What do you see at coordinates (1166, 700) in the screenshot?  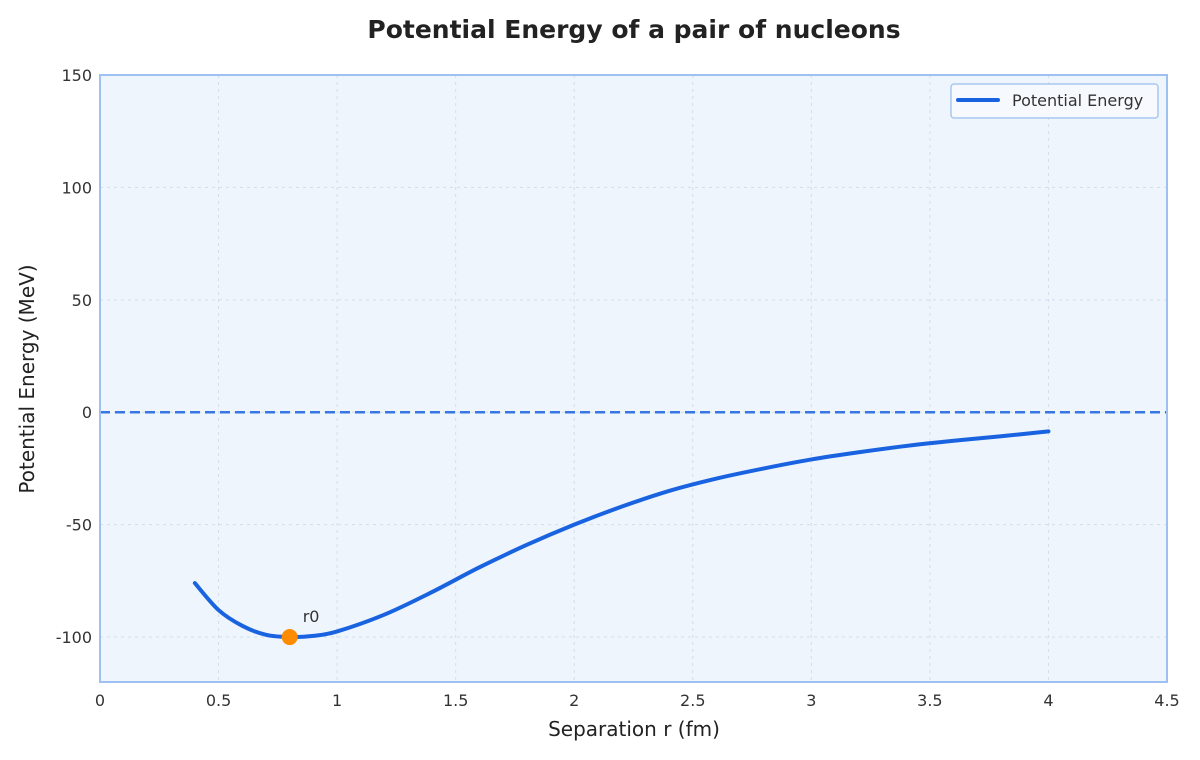 I see `x-tick-label-9: 4.5` at bounding box center [1166, 700].